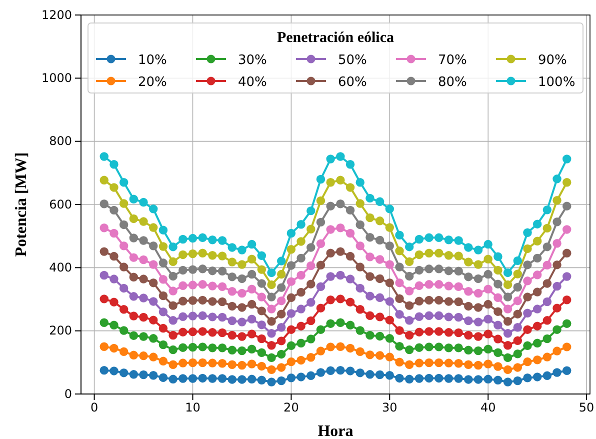 The height and width of the screenshot is (439, 596). What do you see at coordinates (60, 141) in the screenshot?
I see `y-tick-label: 800` at bounding box center [60, 141].